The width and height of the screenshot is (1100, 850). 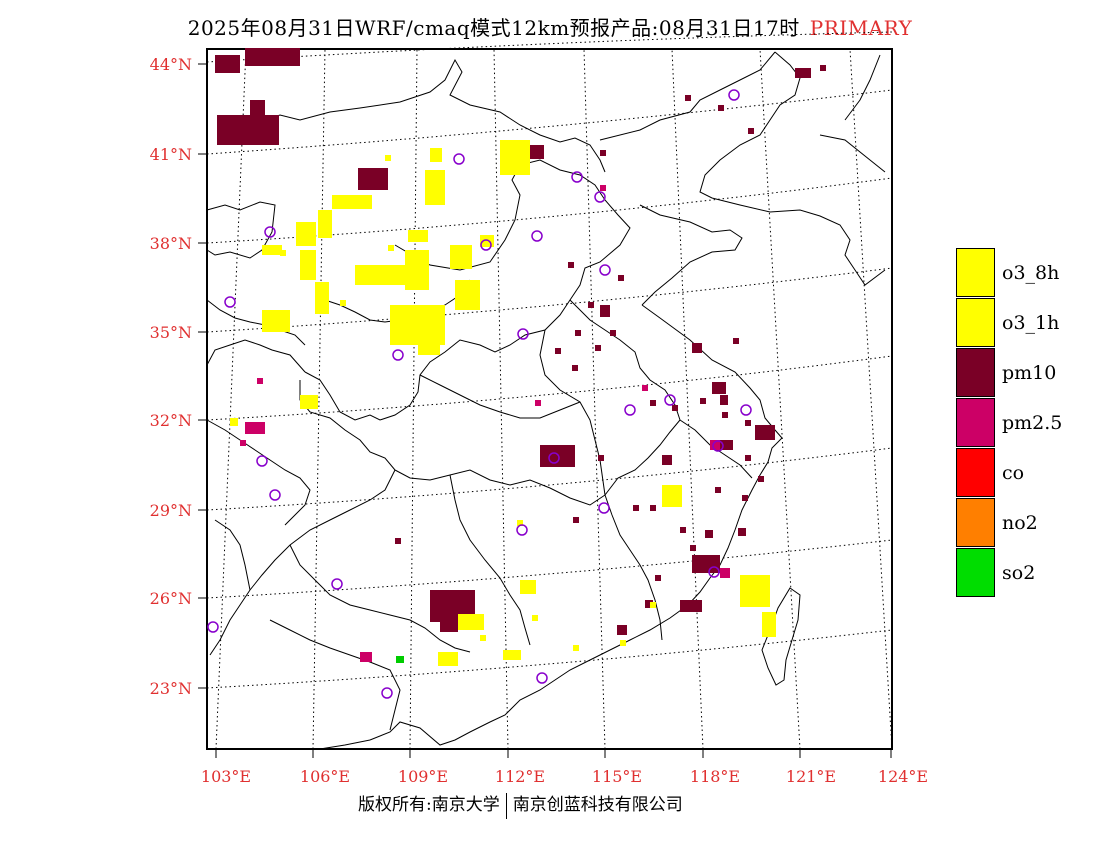 What do you see at coordinates (178, 376) in the screenshot?
I see `lat-axis: 44°N 41°N 38°N 35°N 32°N 29°N 26°N 23°N` at bounding box center [178, 376].